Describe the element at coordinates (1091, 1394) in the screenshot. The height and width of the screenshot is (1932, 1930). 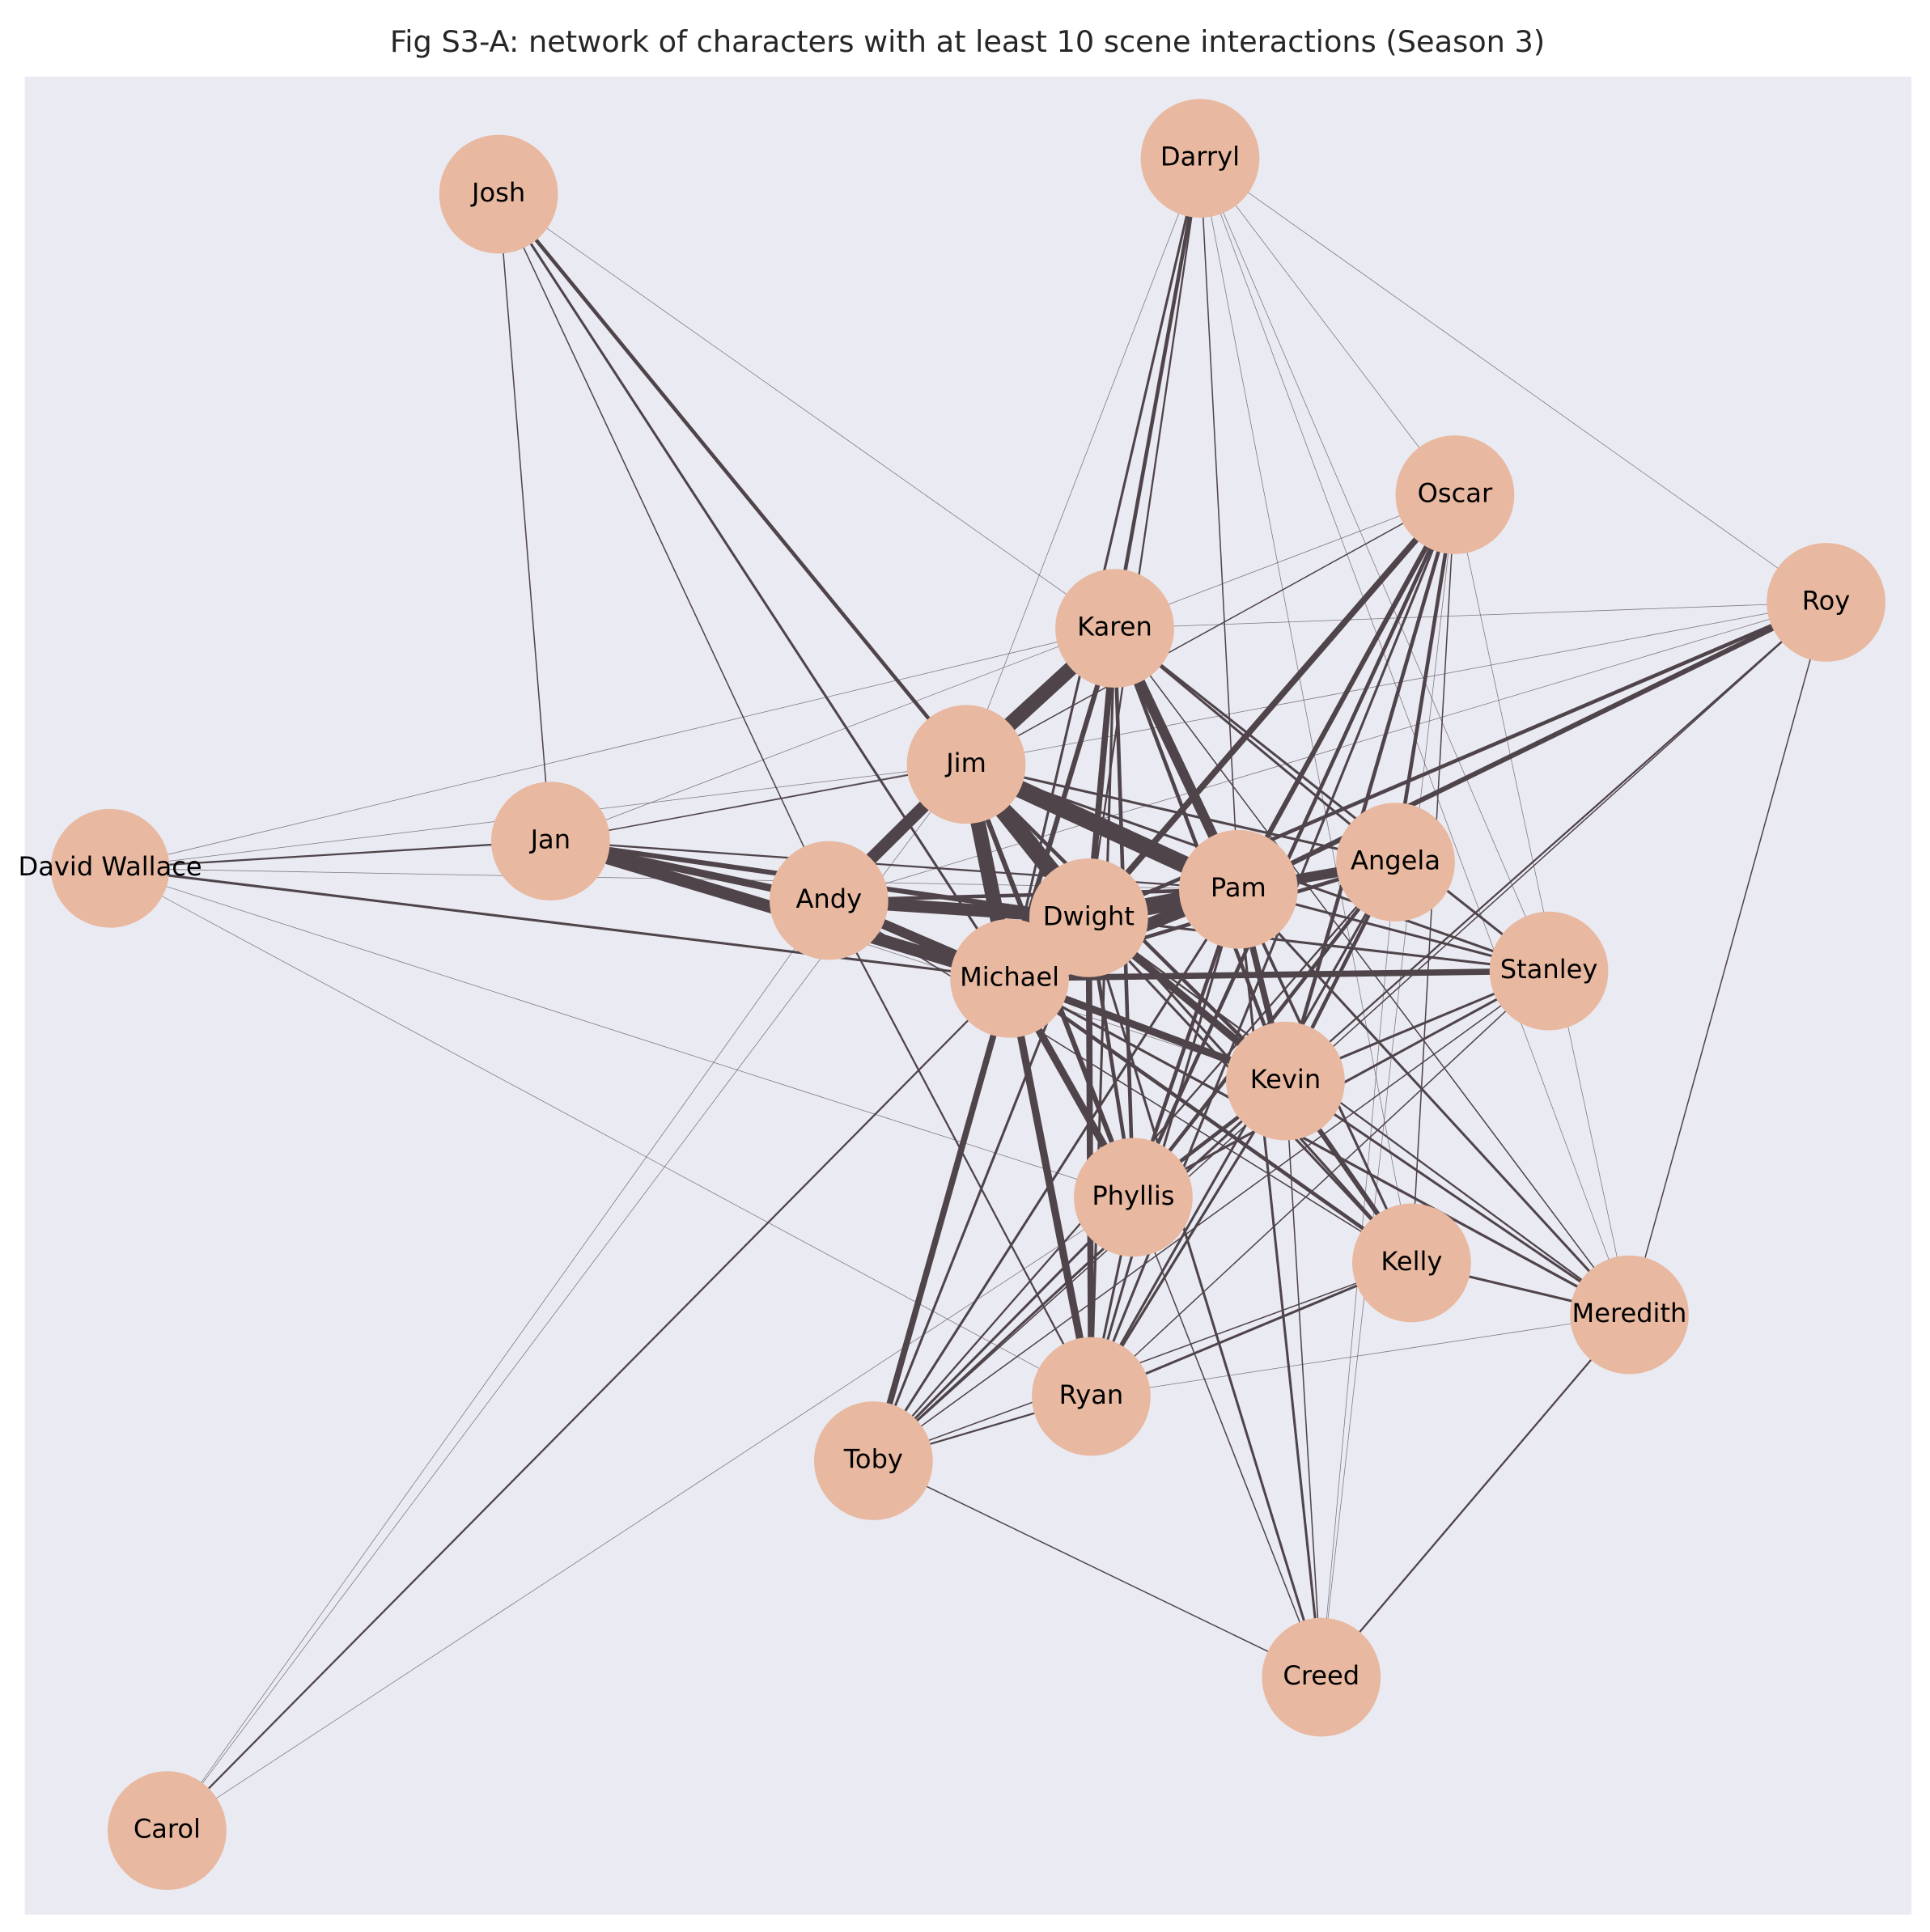
I see `node-label: Ryan` at that location.